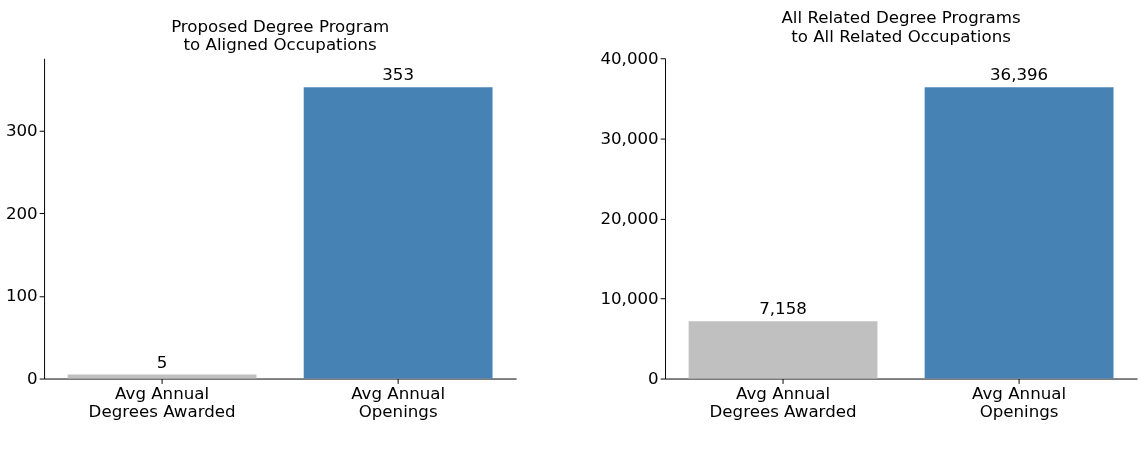 The width and height of the screenshot is (1142, 476). I want to click on y-tick-label: 300, so click(21, 131).